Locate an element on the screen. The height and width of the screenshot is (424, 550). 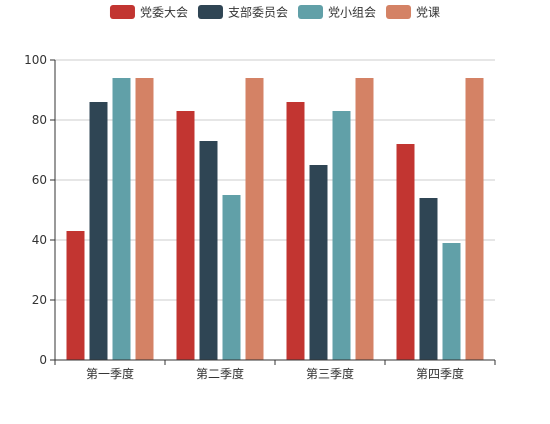
legend-label: 支部委员会 is located at coordinates (258, 12).